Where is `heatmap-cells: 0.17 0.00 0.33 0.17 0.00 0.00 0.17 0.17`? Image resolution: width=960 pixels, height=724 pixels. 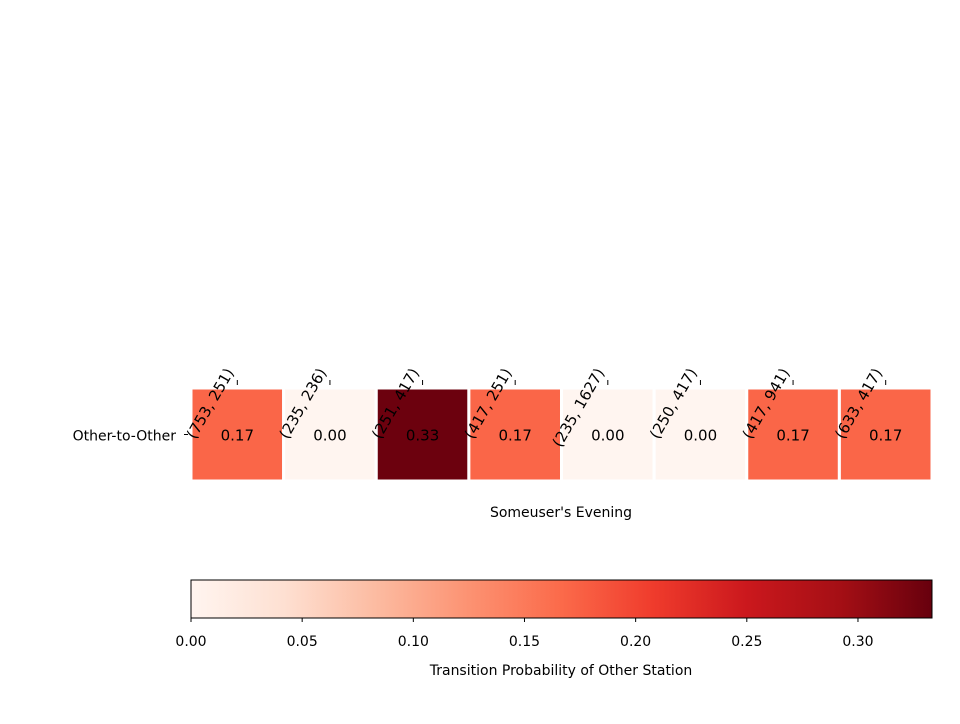
heatmap-cells: 0.17 0.00 0.33 0.17 0.00 0.00 0.17 0.17 is located at coordinates (561, 434).